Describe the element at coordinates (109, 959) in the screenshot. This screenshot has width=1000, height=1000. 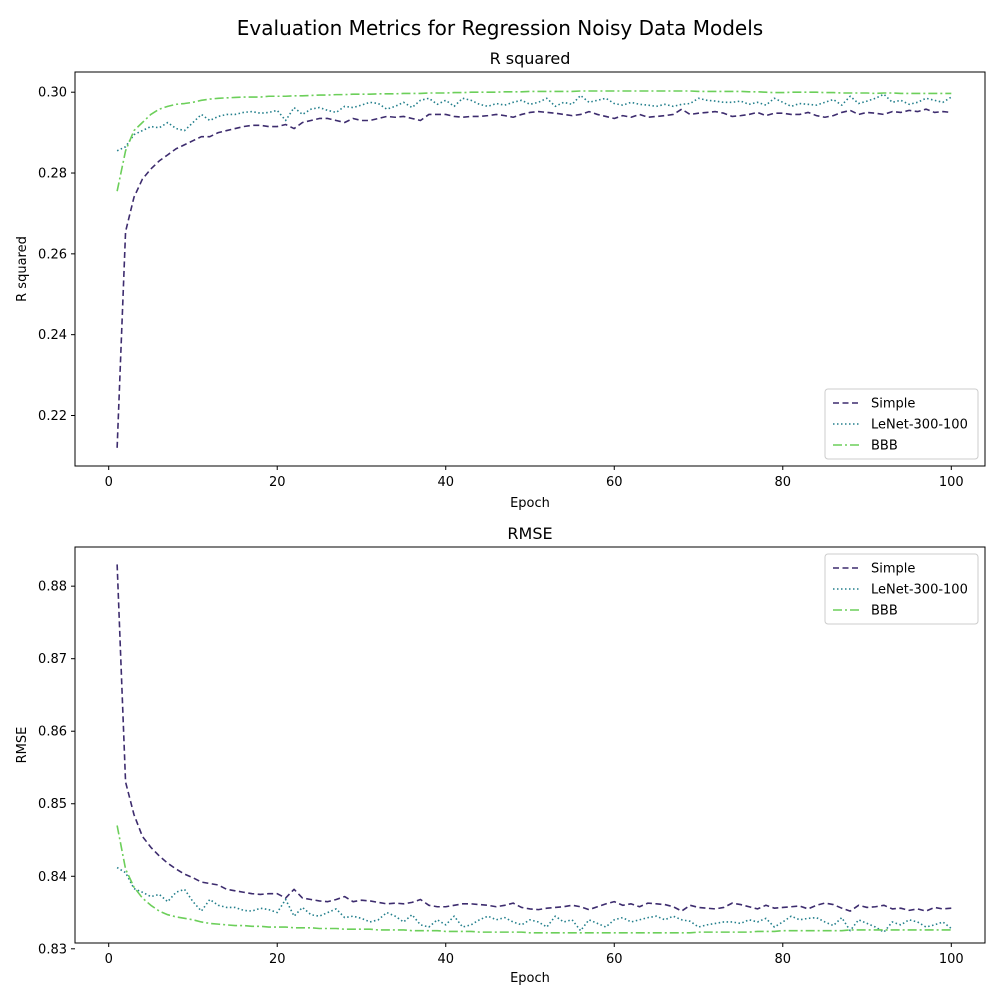
I see `rmse-x-tick-label: 0` at that location.